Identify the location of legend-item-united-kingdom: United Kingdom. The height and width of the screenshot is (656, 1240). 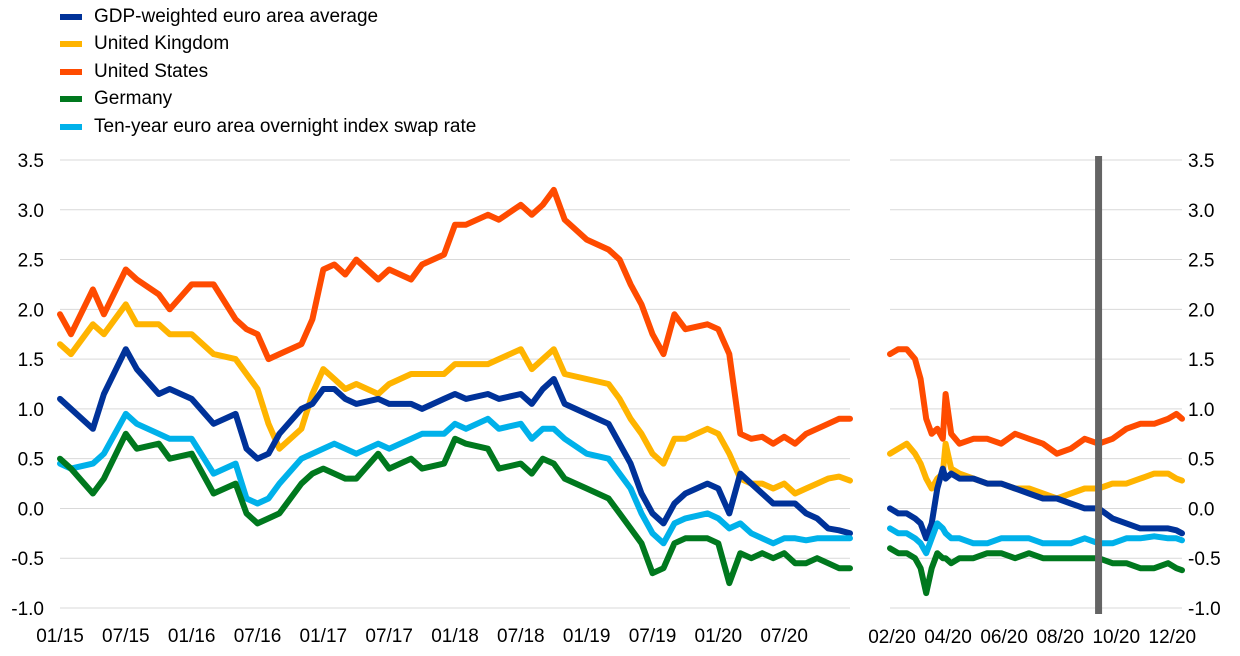
(268, 45).